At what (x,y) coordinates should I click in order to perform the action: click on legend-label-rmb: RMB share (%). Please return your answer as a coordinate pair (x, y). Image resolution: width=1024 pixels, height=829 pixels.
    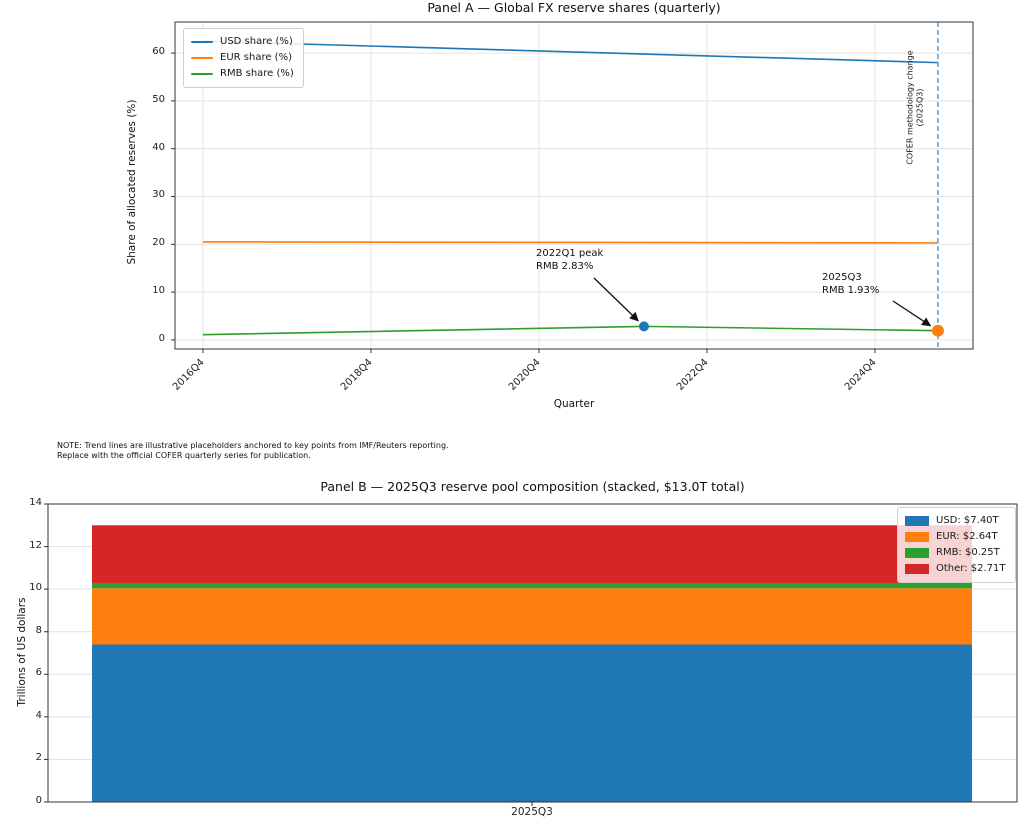
    Looking at the image, I should click on (257, 73).